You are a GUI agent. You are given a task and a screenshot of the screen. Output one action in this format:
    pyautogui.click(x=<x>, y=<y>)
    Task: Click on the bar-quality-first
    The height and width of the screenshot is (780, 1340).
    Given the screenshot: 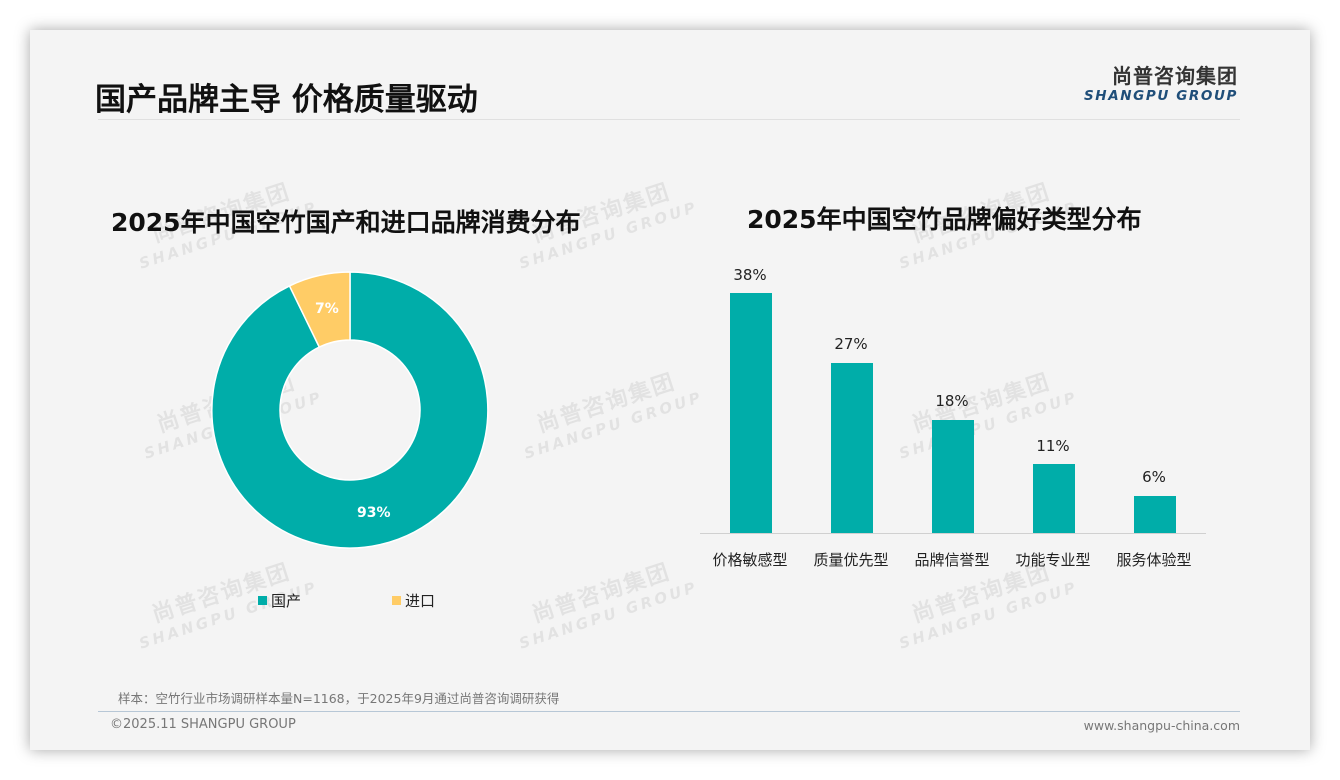 What is the action you would take?
    pyautogui.click(x=852, y=448)
    